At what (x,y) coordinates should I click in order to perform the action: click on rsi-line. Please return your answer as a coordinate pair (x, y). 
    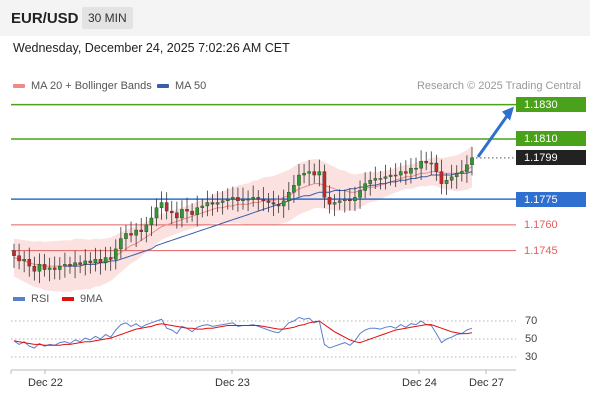
    Looking at the image, I should click on (243, 332).